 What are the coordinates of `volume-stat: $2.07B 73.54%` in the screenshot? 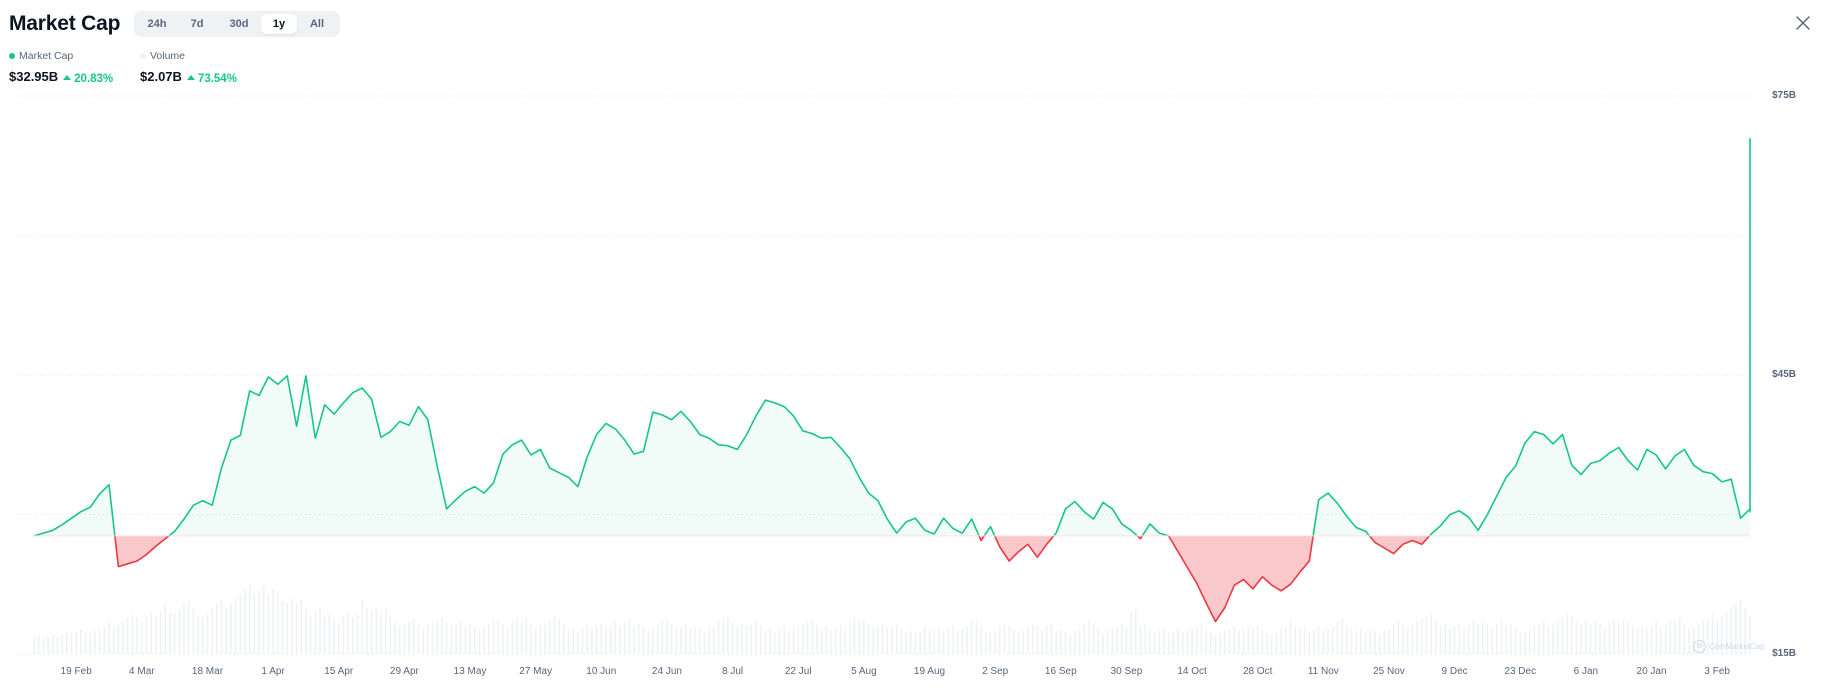 It's located at (188, 77).